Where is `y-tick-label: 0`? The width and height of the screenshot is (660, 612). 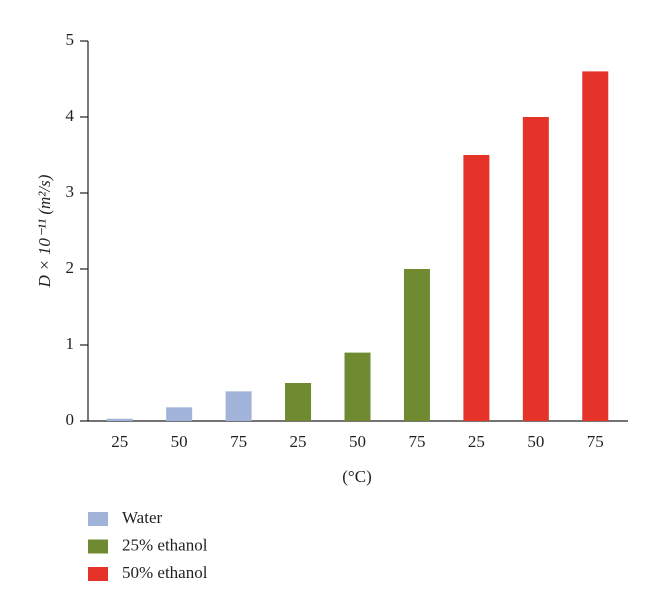
y-tick-label: 0 is located at coordinates (70, 419).